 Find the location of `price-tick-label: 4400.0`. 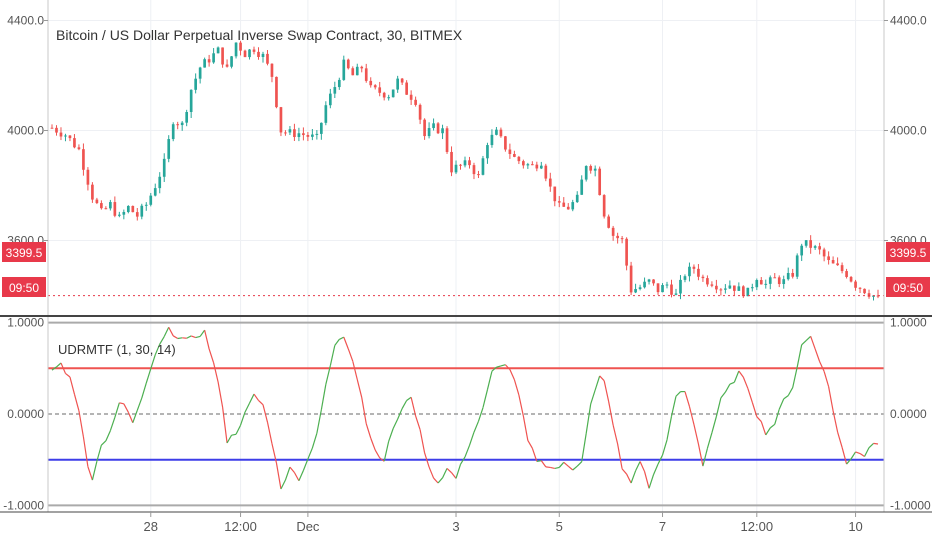

price-tick-label: 4400.0 is located at coordinates (908, 21).